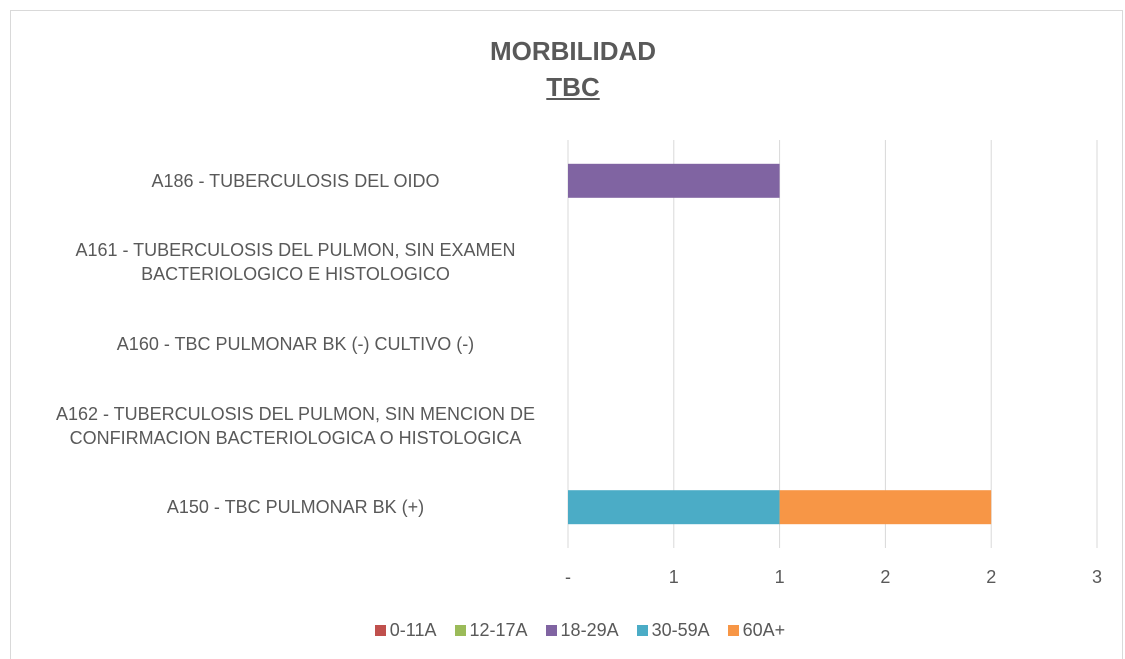  I want to click on legend: 0-11A 12-17A 18-29A 30-59A 60A+, so click(562, 630).